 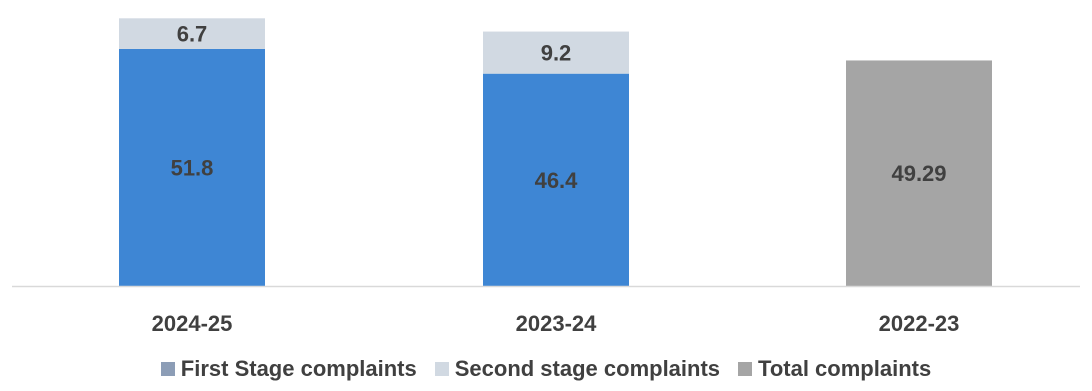 I want to click on legend-item-second-stage: Second stage complaints, so click(x=577, y=369).